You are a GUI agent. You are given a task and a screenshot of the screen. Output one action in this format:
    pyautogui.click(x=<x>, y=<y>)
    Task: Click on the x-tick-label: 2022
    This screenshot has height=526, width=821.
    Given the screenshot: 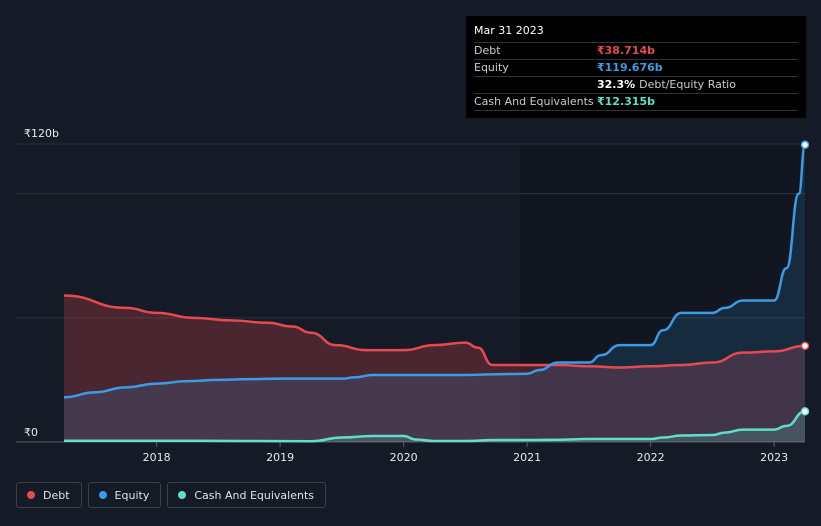 What is the action you would take?
    pyautogui.click(x=651, y=457)
    